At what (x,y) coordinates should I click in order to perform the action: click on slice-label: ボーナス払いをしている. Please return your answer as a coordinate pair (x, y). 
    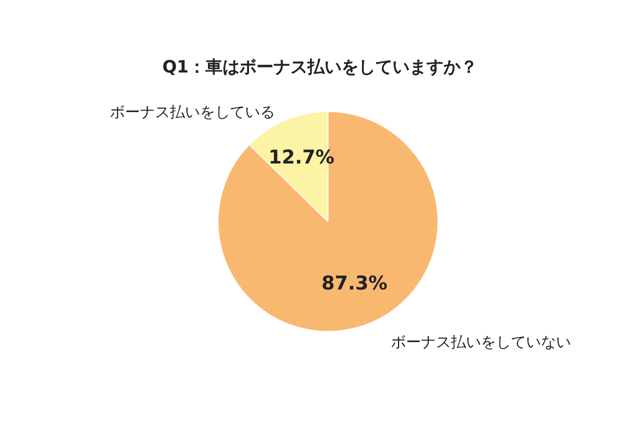
    Looking at the image, I should click on (193, 111).